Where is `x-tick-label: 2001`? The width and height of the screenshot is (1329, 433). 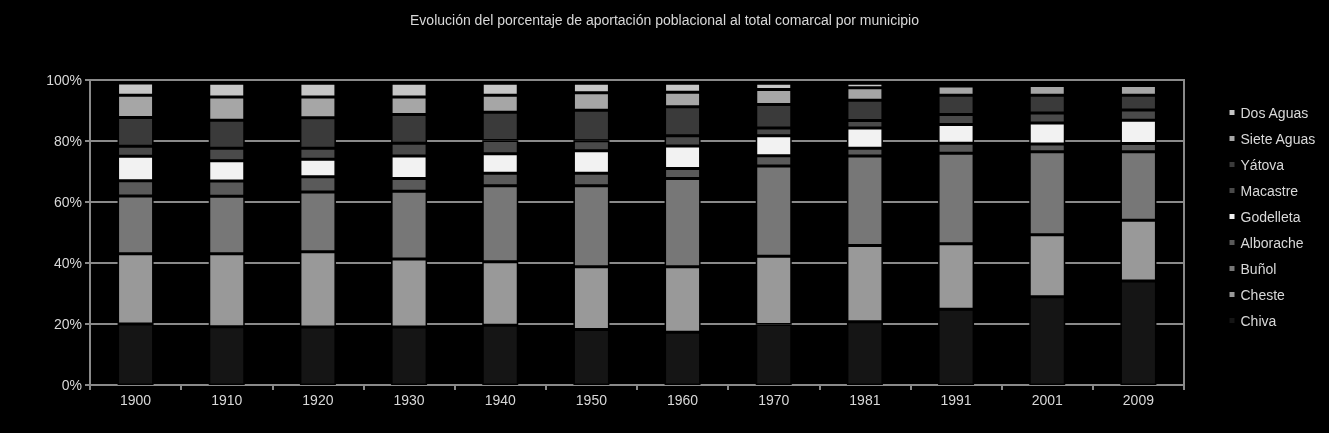
x-tick-label: 2001 is located at coordinates (1047, 400).